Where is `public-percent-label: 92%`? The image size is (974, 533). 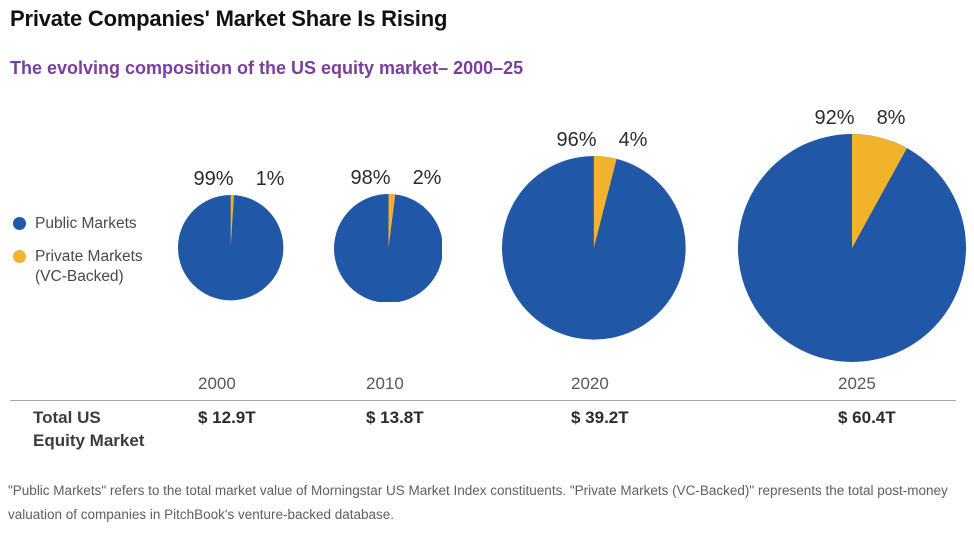
public-percent-label: 92% is located at coordinates (834, 118).